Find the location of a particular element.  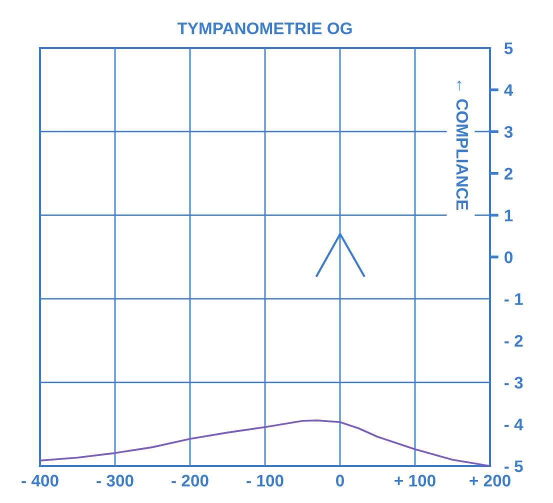

y-tick-label: - 5 is located at coordinates (513, 466).